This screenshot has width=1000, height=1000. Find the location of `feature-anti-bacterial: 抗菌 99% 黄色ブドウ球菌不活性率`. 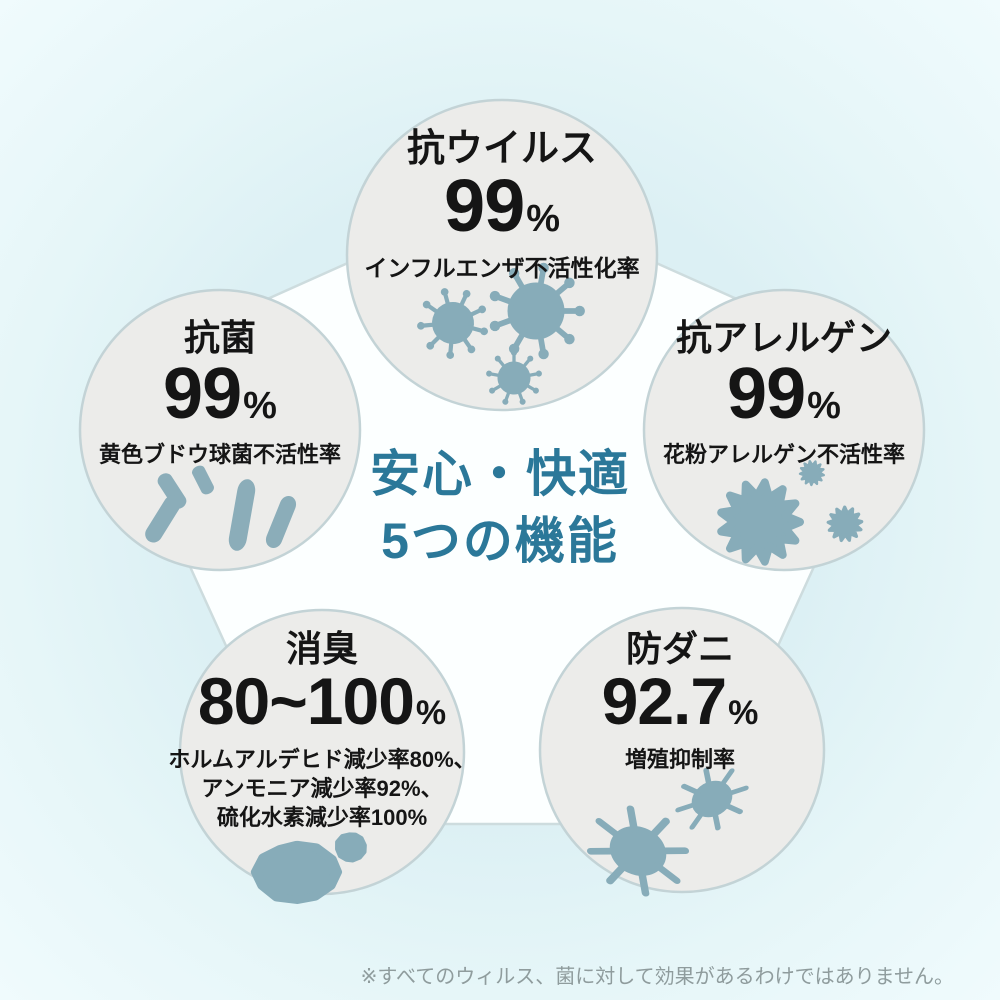

feature-anti-bacterial: 抗菌 99% 黄色ブドウ球菌不活性率 is located at coordinates (220, 393).